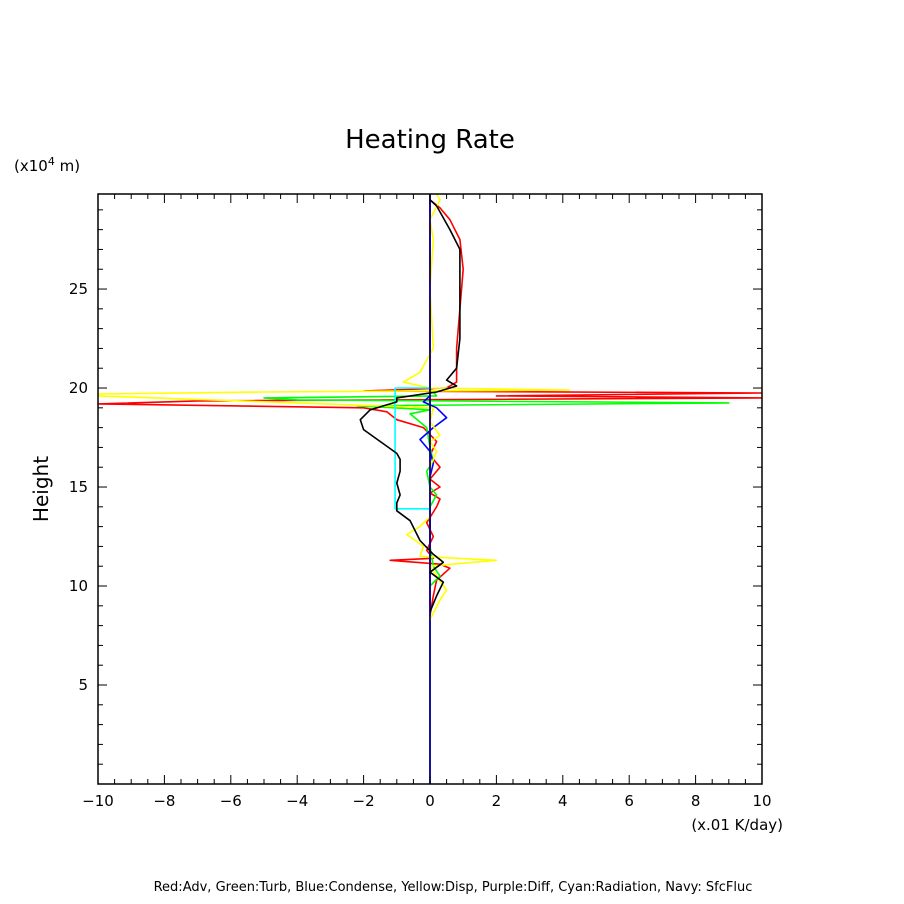 The width and height of the screenshot is (904, 904). What do you see at coordinates (31, 166) in the screenshot?
I see `y-unit-prefix: (x10` at bounding box center [31, 166].